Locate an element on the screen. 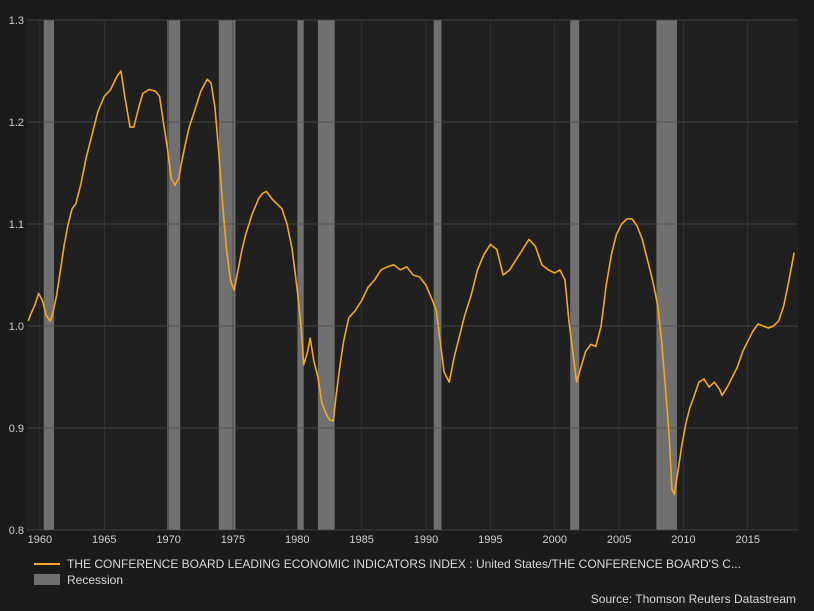  y-tick-label-0: 0.8 is located at coordinates (16, 531).